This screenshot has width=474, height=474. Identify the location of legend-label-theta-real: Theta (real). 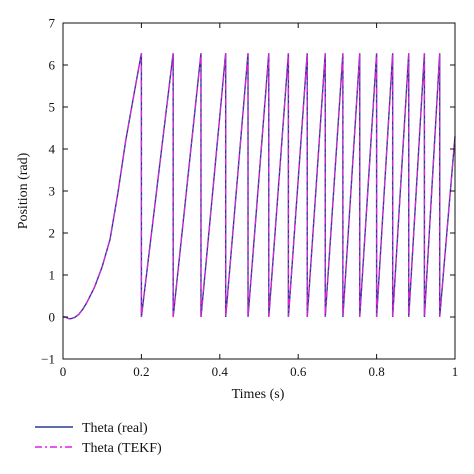
(115, 428).